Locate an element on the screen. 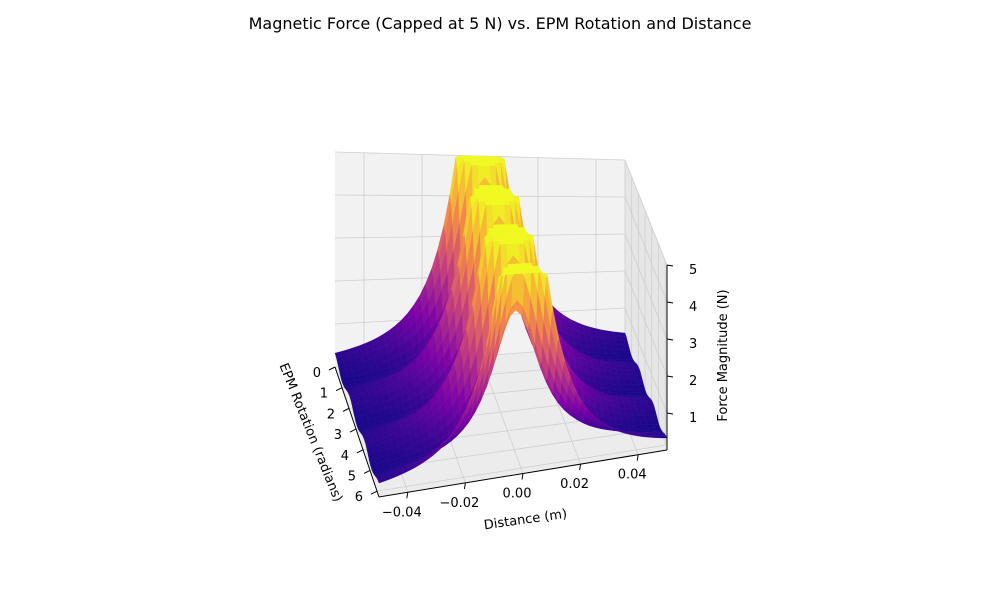 The height and width of the screenshot is (600, 1000). x-axis-label: Distance (m) is located at coordinates (525, 520).